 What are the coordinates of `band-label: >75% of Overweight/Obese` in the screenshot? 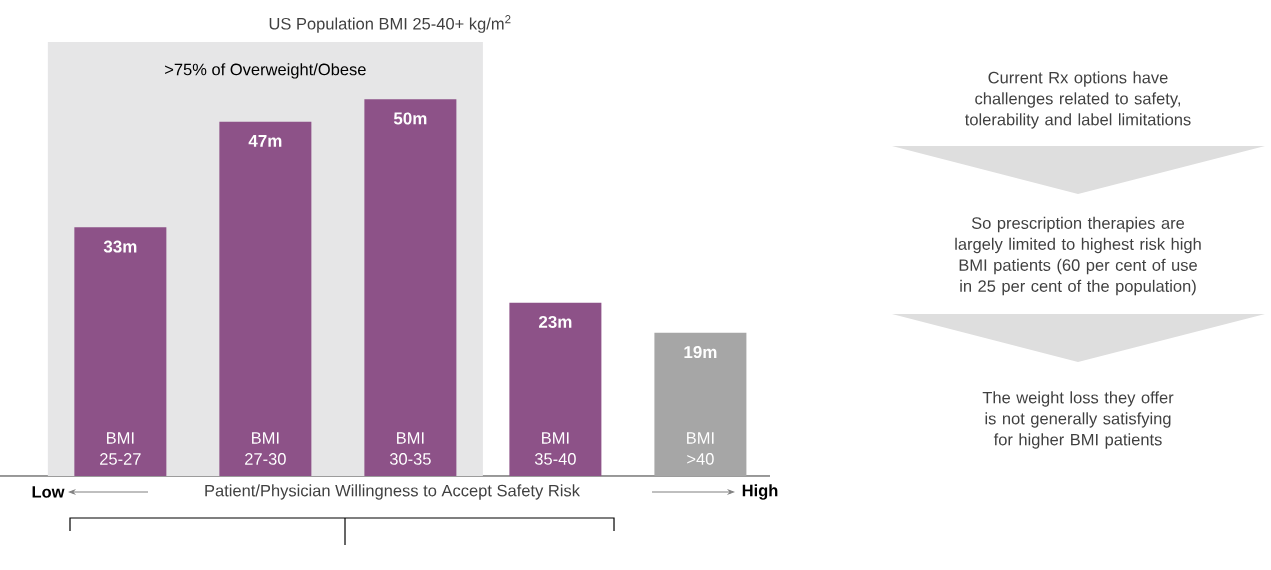 It's located at (265, 71).